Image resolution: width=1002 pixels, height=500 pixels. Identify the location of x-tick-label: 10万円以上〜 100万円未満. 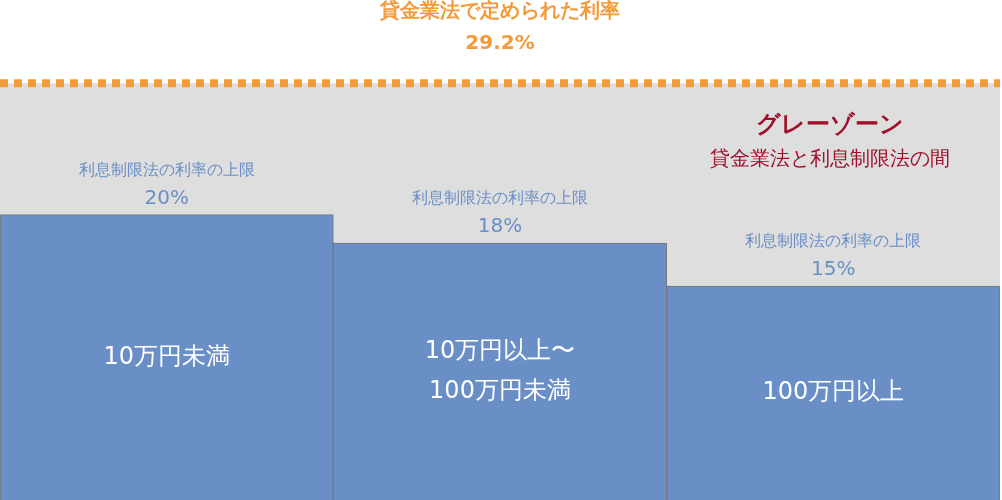
(500, 369).